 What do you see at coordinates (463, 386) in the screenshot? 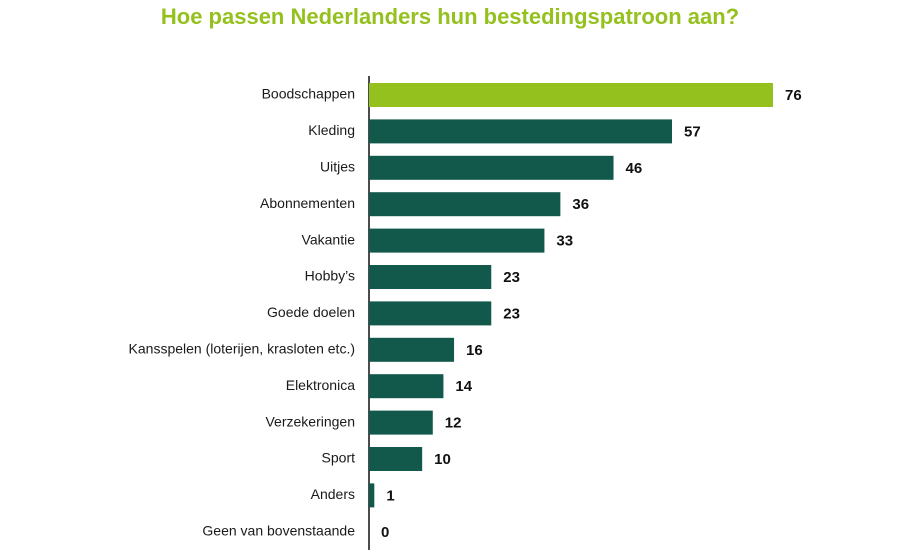
I see `value-label: 14` at bounding box center [463, 386].